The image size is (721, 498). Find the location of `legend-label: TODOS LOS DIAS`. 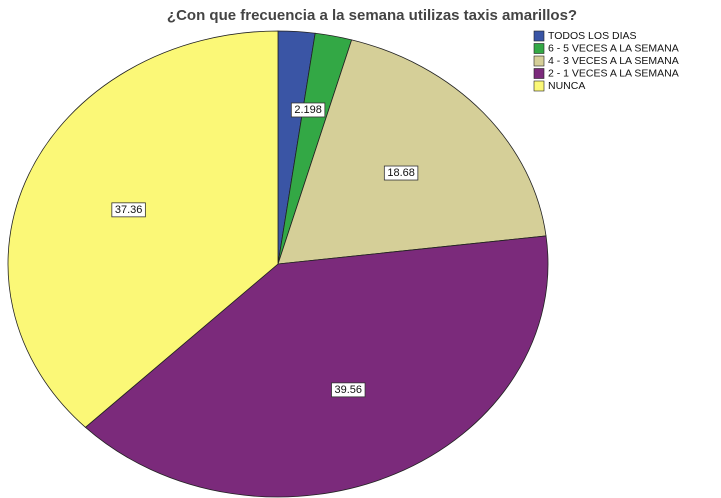

legend-label: TODOS LOS DIAS is located at coordinates (592, 36).